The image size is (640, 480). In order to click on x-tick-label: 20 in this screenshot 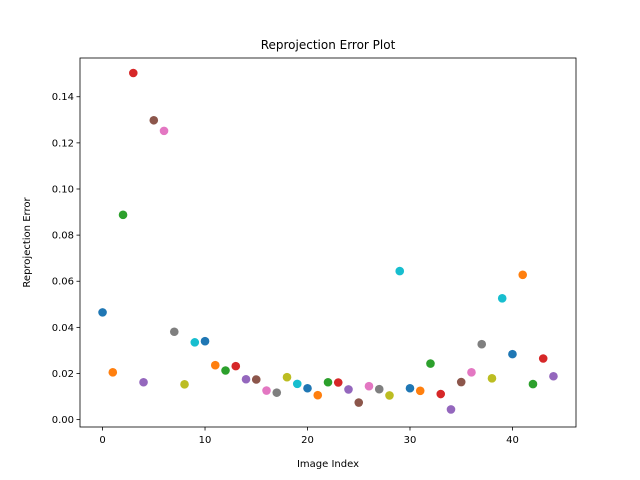, I will do `click(307, 440)`.